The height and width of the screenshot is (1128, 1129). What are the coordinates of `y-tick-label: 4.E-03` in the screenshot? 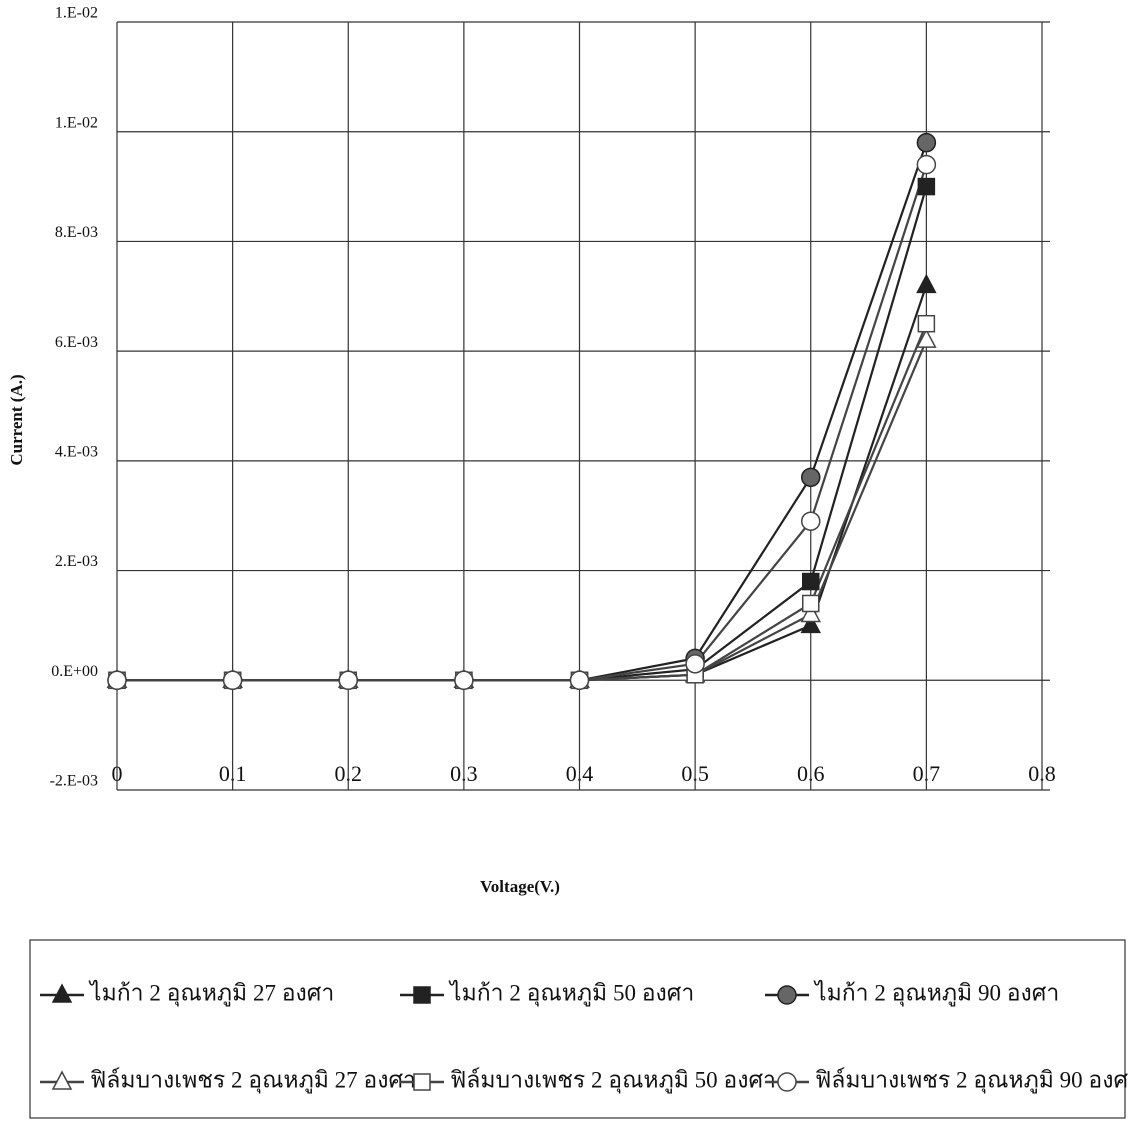 It's located at (76, 452).